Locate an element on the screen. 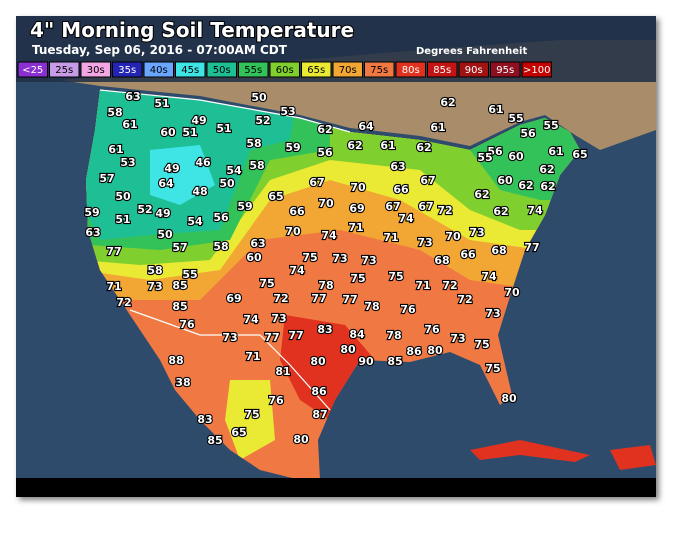  legend-label: 85s is located at coordinates (442, 70).